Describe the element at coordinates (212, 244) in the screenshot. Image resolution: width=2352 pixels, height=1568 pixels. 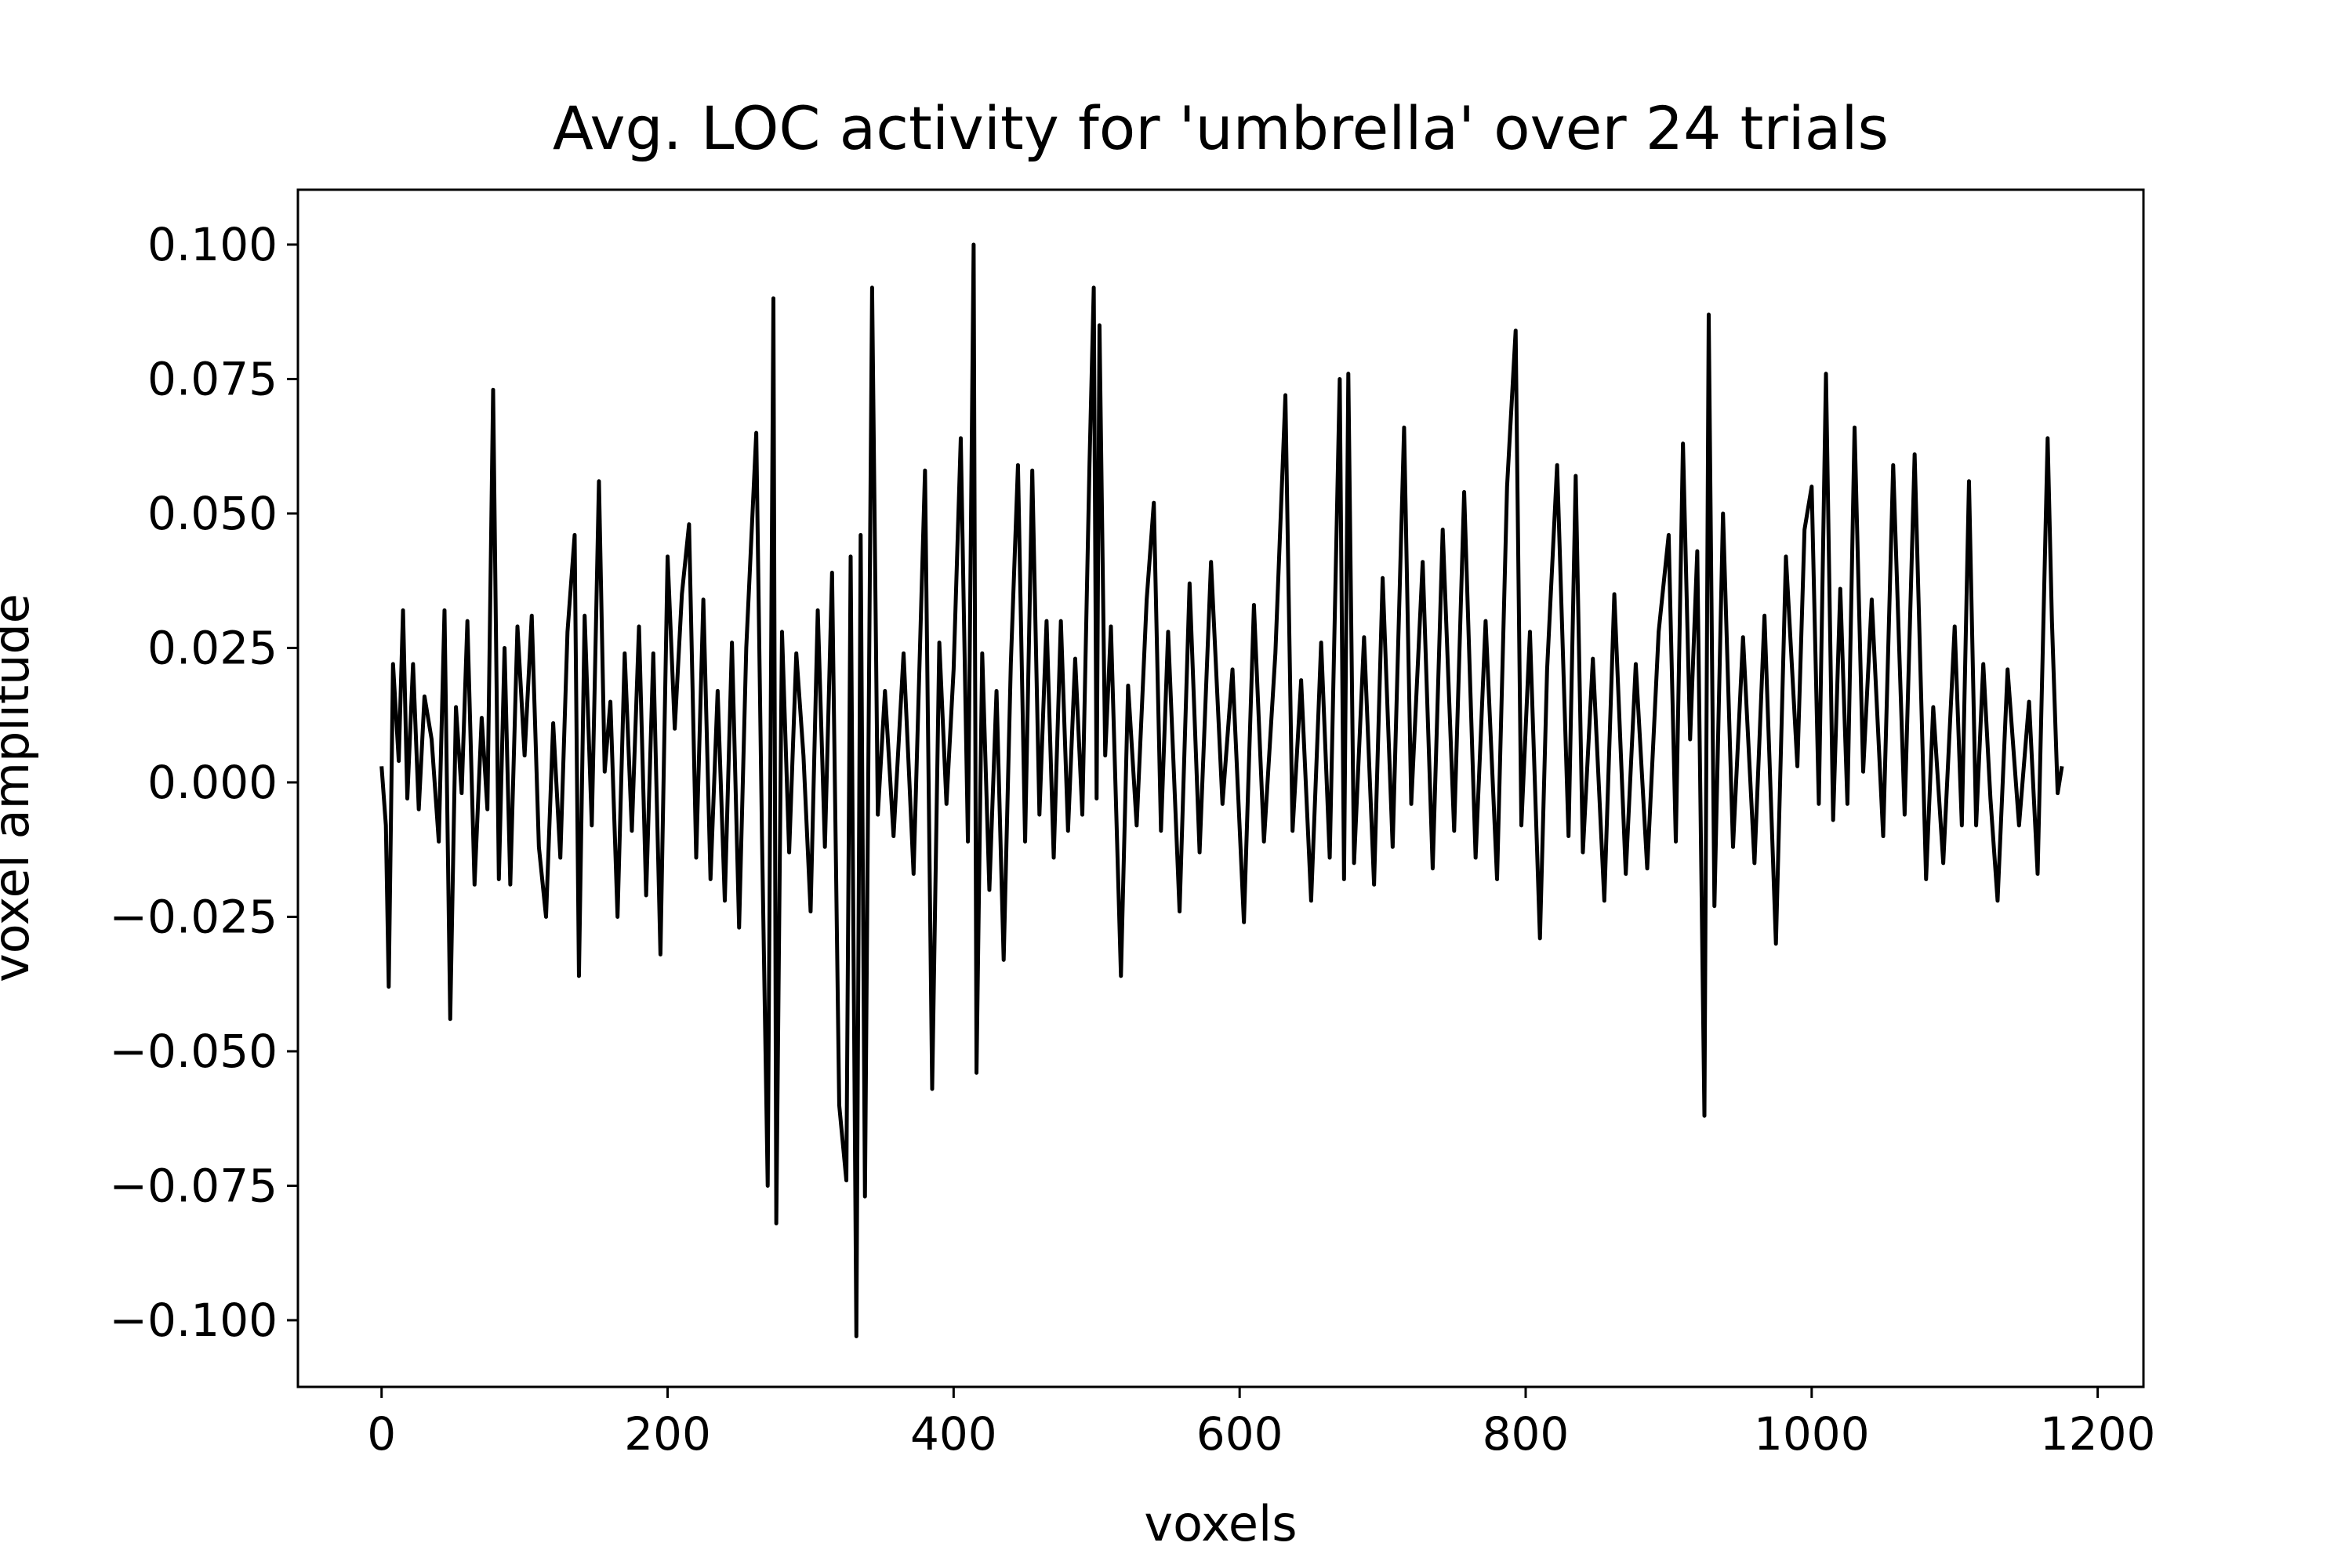
I see `y-tick-label: 0.100` at that location.